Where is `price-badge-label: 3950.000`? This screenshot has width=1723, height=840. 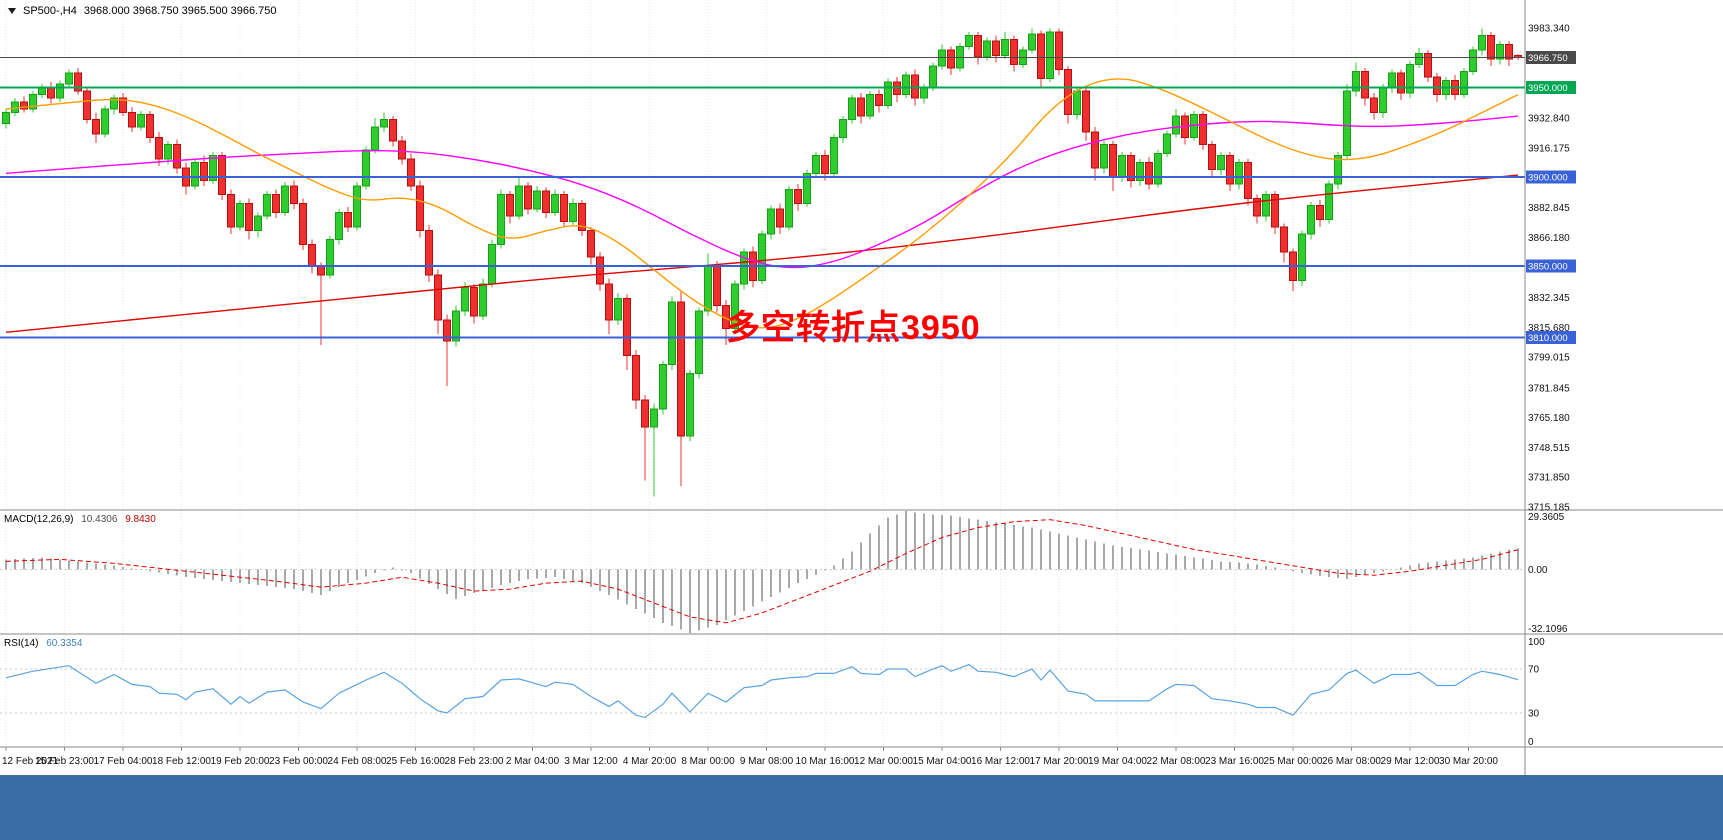 price-badge-label: 3950.000 is located at coordinates (1548, 88).